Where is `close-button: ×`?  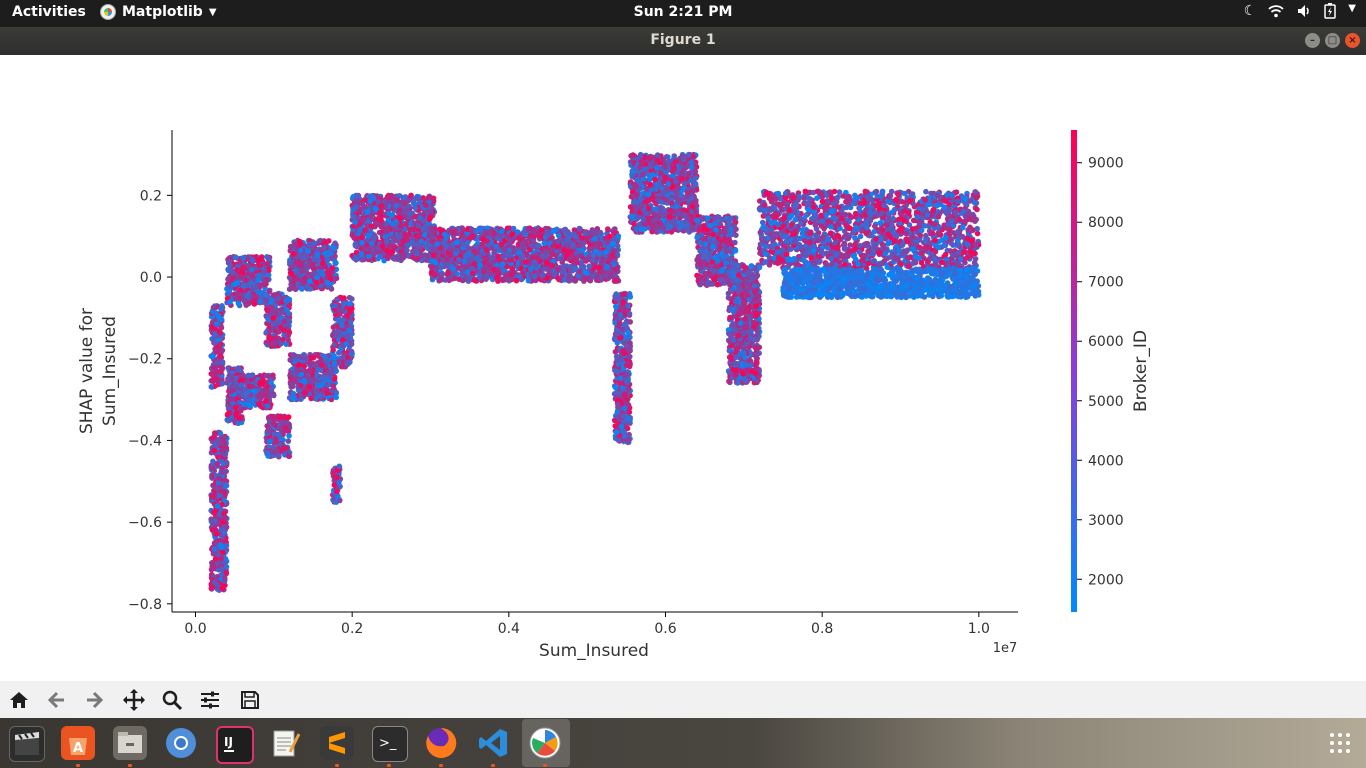 close-button: × is located at coordinates (1352, 40).